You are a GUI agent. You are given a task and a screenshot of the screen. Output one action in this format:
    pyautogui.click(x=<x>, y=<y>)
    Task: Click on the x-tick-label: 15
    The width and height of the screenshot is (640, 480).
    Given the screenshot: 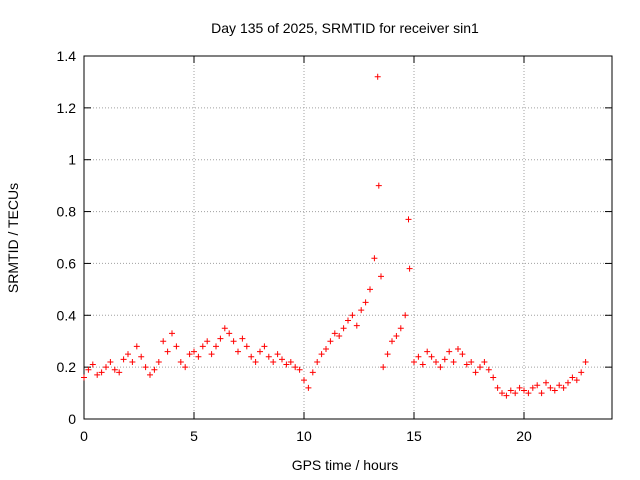 What is the action you would take?
    pyautogui.click(x=414, y=436)
    